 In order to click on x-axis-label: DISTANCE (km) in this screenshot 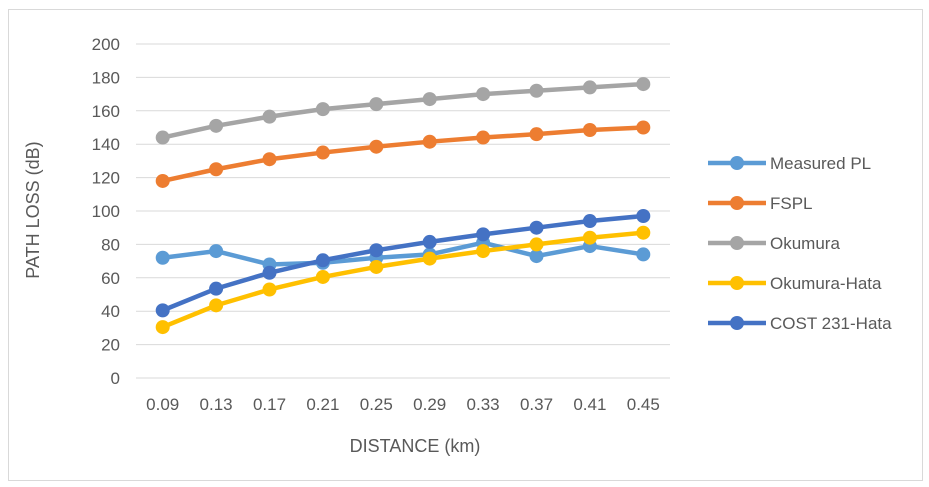, I will do `click(415, 446)`.